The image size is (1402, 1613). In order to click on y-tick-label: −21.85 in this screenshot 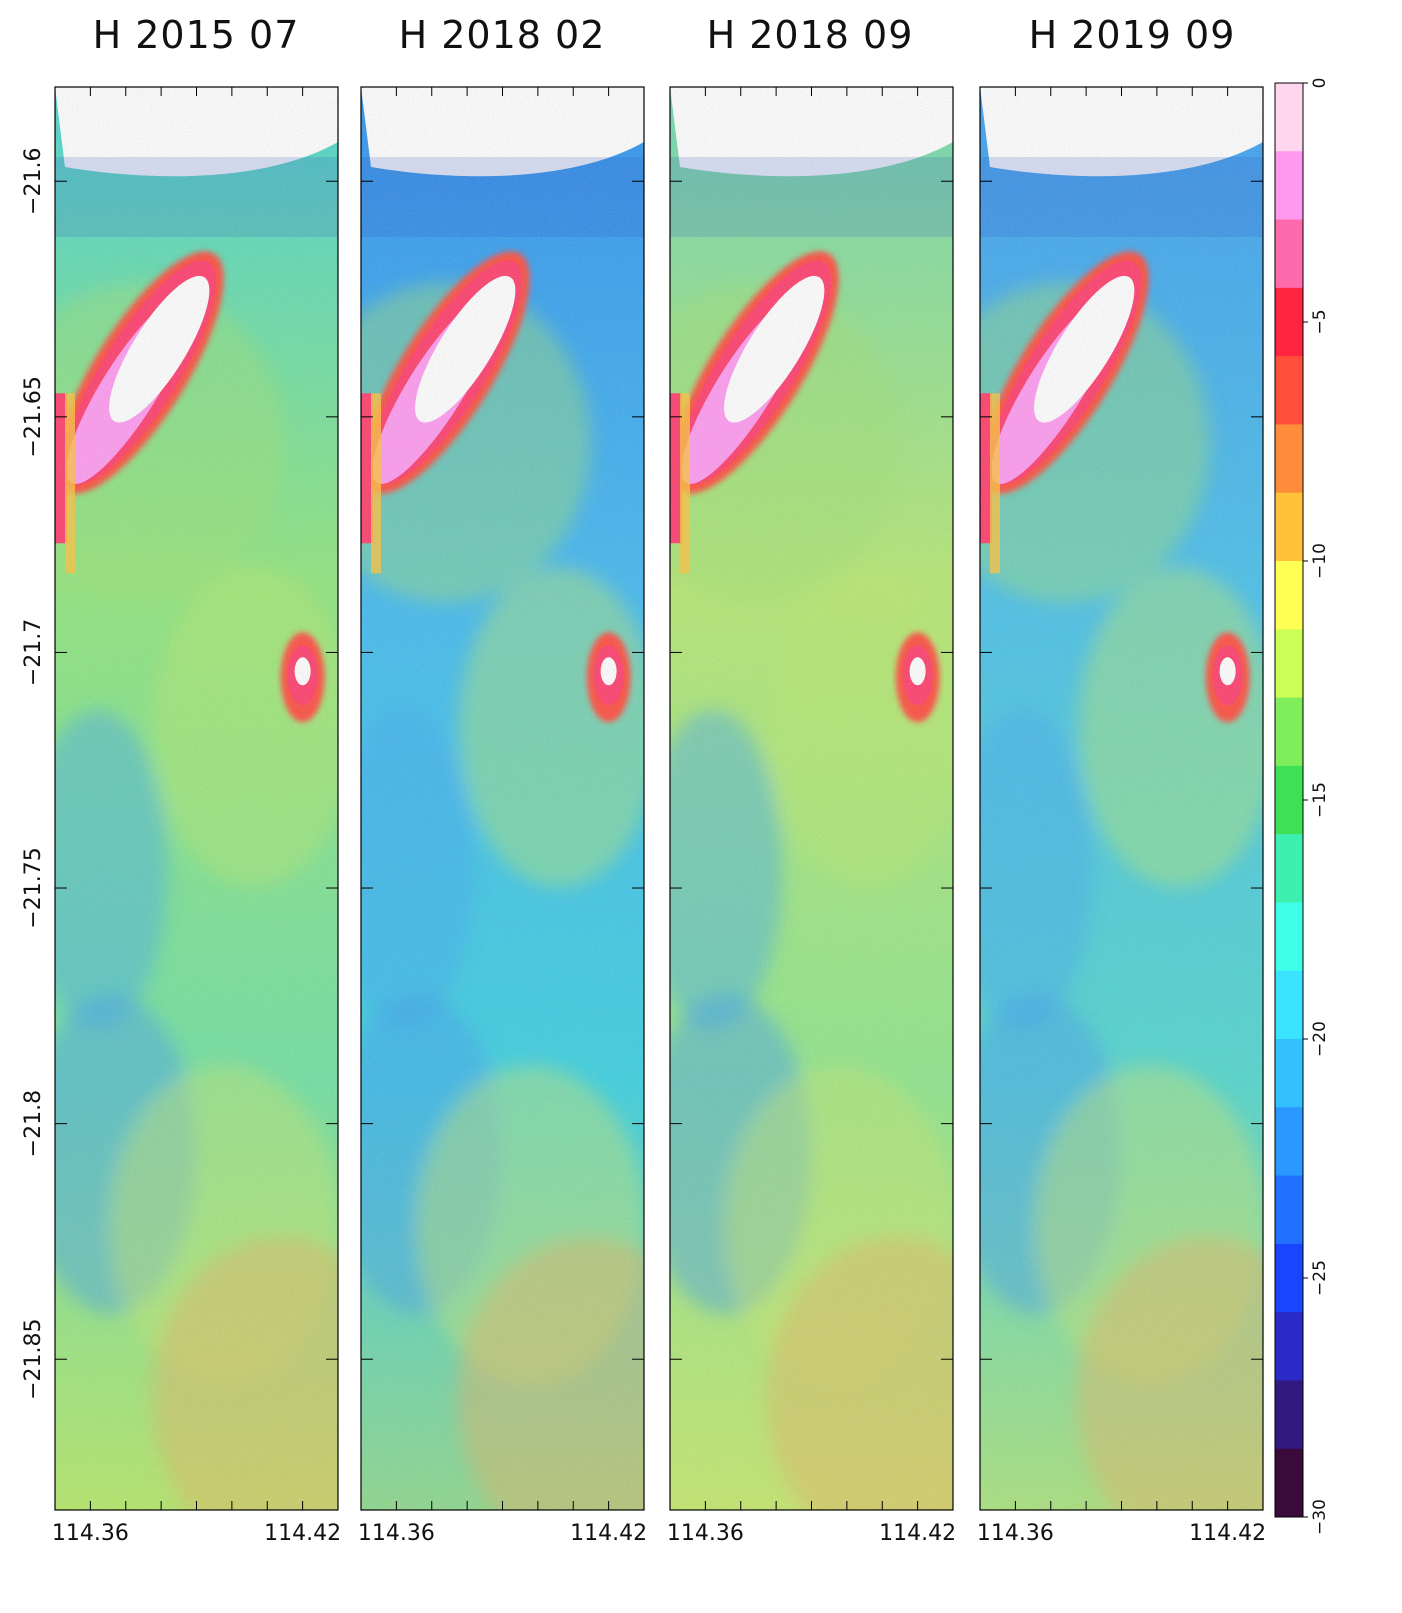, I will do `click(33, 1359)`.